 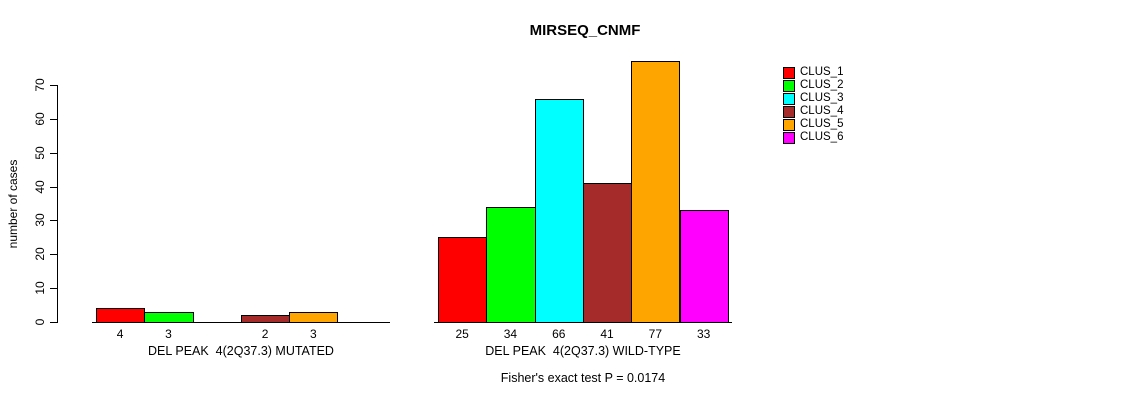 I want to click on bar-CLUS_1-wild-type, so click(x=463, y=280).